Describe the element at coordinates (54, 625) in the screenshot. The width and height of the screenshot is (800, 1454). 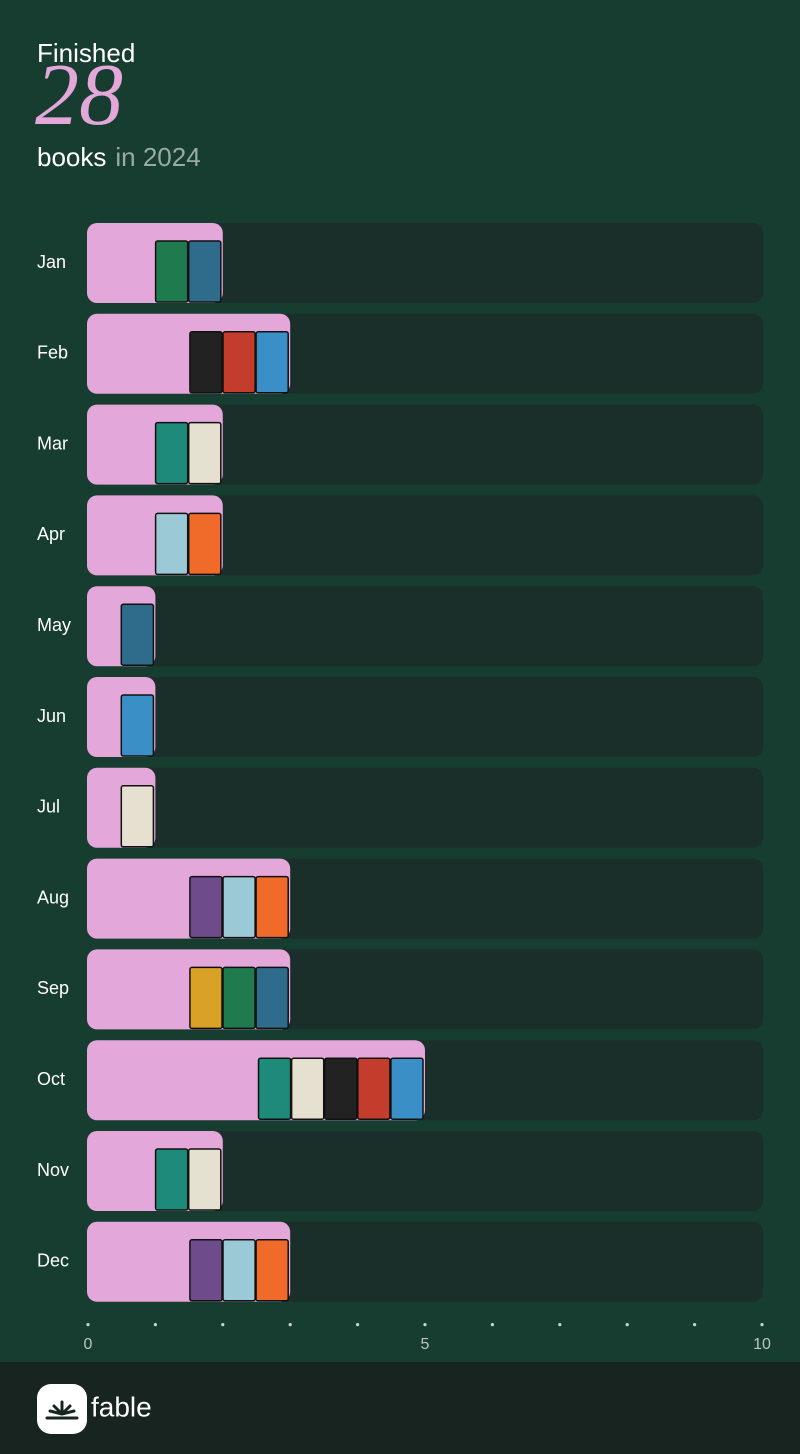
I see `y-tick-label: May` at that location.